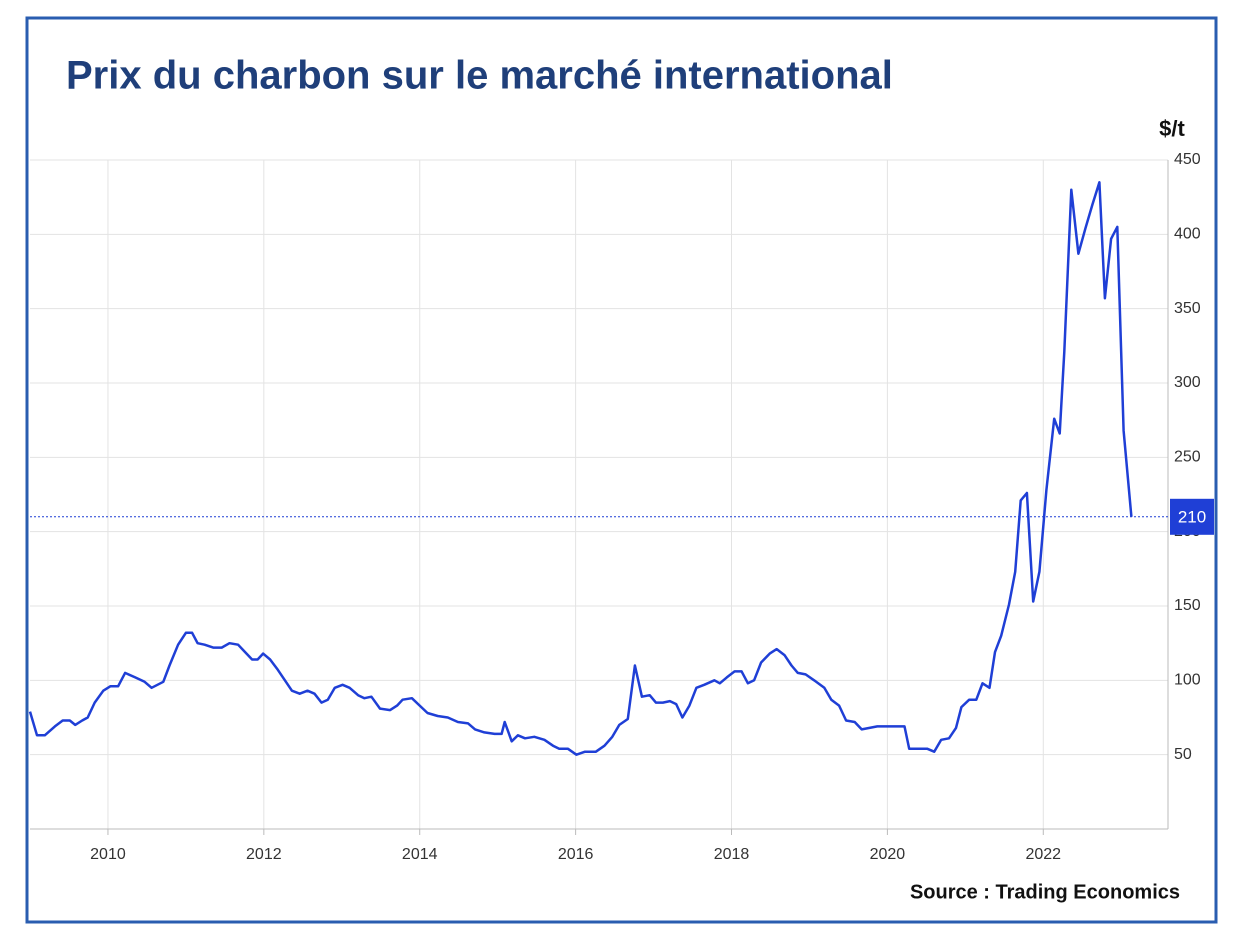 This screenshot has height=944, width=1256. Describe the element at coordinates (1043, 854) in the screenshot. I see `x-tick-label: 2022` at that location.